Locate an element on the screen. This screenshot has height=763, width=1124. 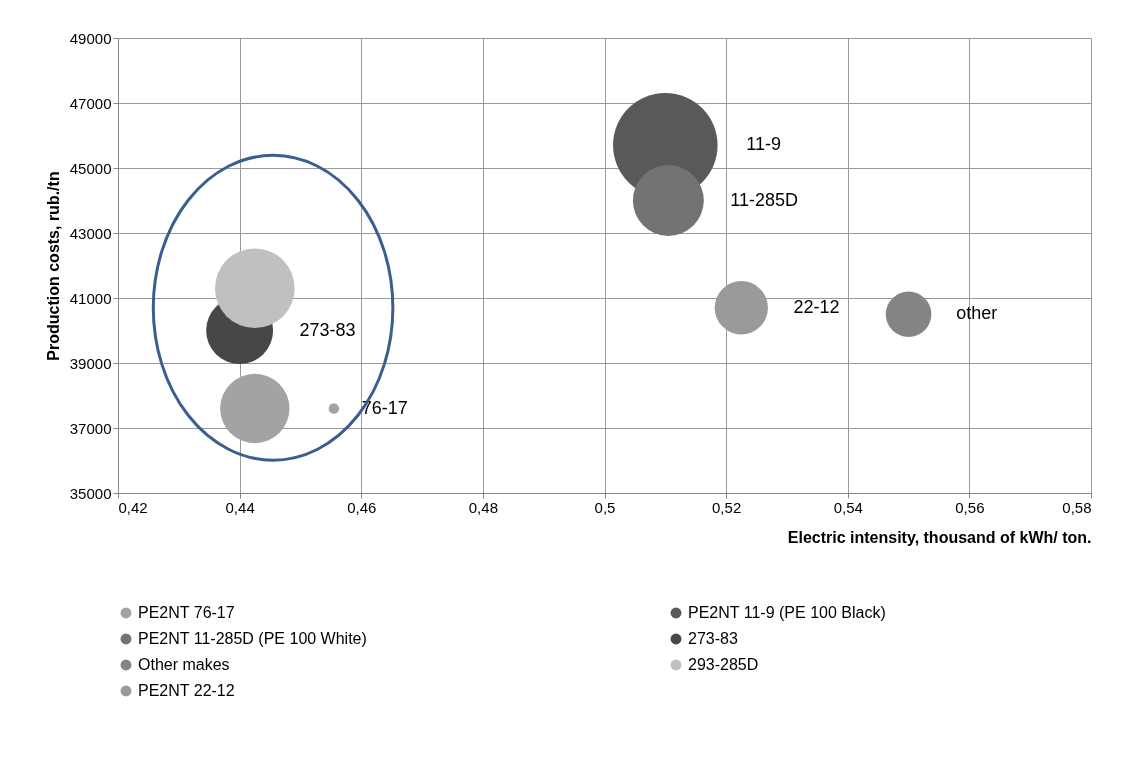
y-tick-label: 47000 is located at coordinates (90, 103).